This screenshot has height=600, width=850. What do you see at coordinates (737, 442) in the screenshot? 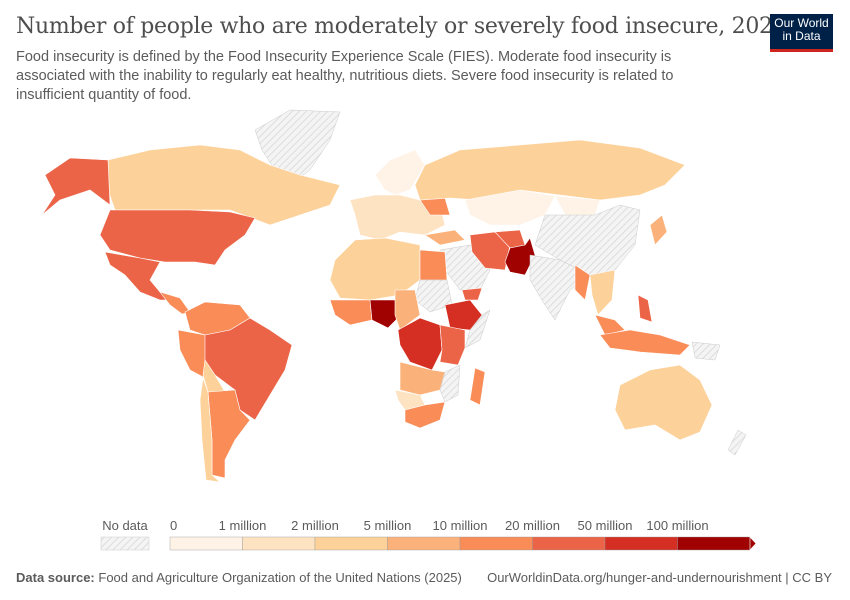
I see `new-zealand` at bounding box center [737, 442].